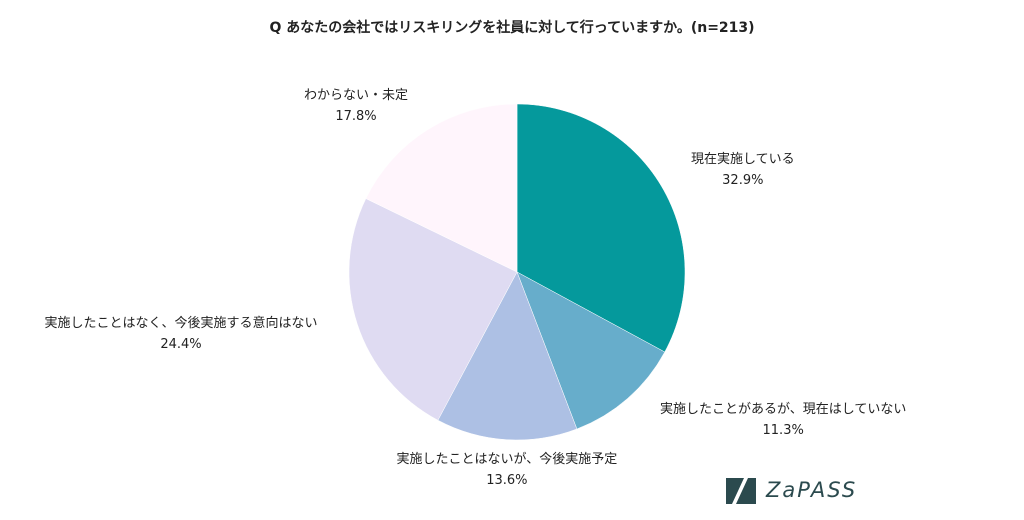 The image size is (1024, 520). I want to click on chart-title: Q あなたの会社ではリスキリングを社員に対して行っていますか。(n=213), so click(512, 28).